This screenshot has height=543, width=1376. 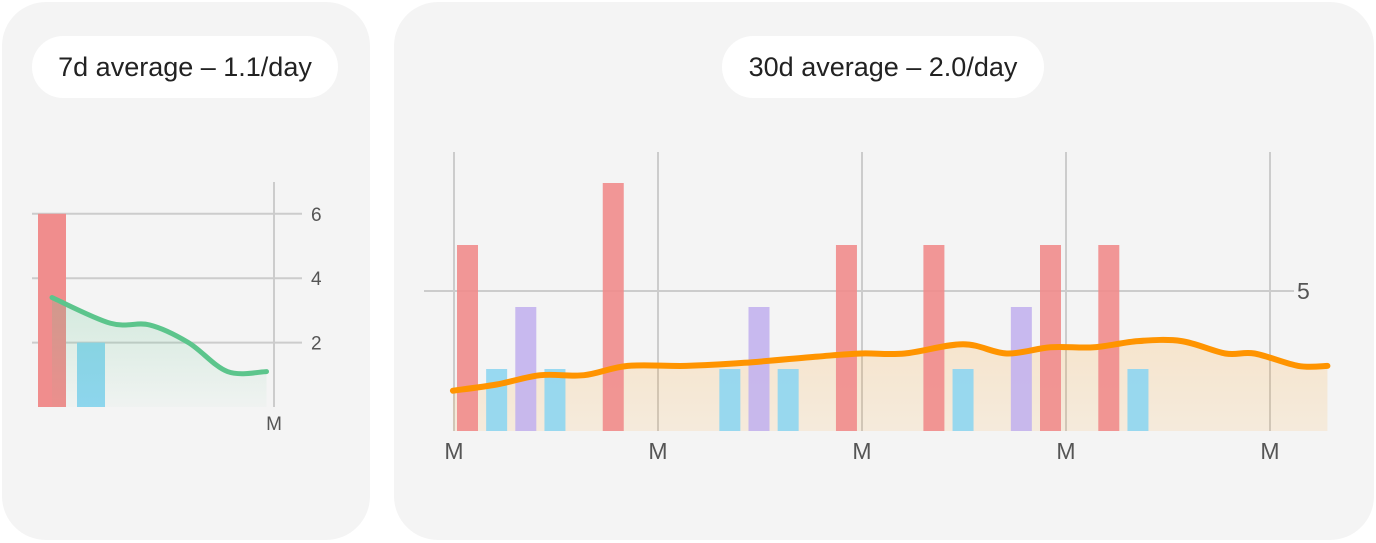 What do you see at coordinates (316, 344) in the screenshot?
I see `y-tick-label: 2` at bounding box center [316, 344].